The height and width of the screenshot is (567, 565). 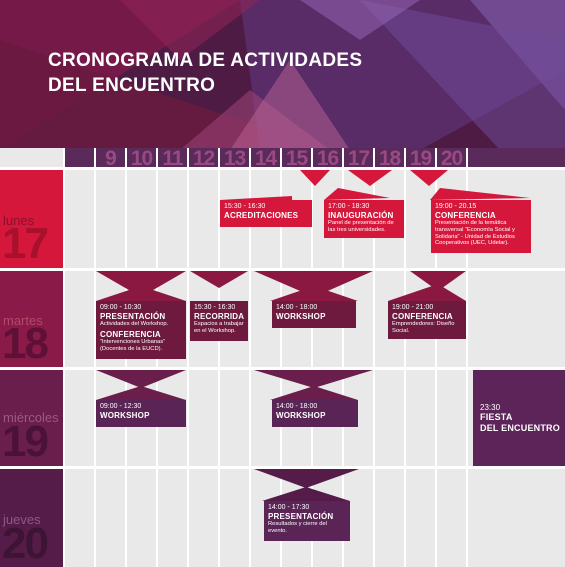 I want to click on hour-label-12: 12, so click(x=203, y=158).